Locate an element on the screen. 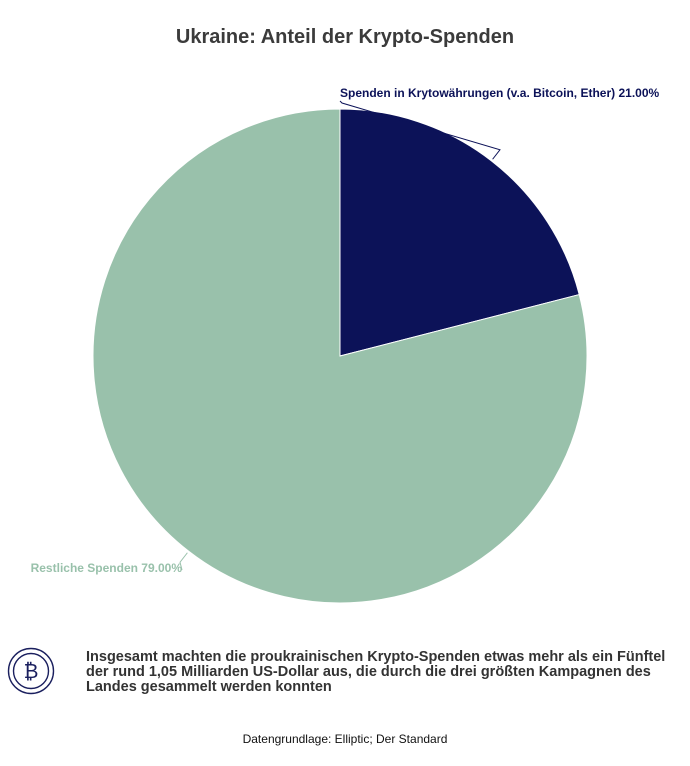 This screenshot has height=766, width=690. chart-title: Ukraine: Anteil der Krypto-Spenden is located at coordinates (345, 37).